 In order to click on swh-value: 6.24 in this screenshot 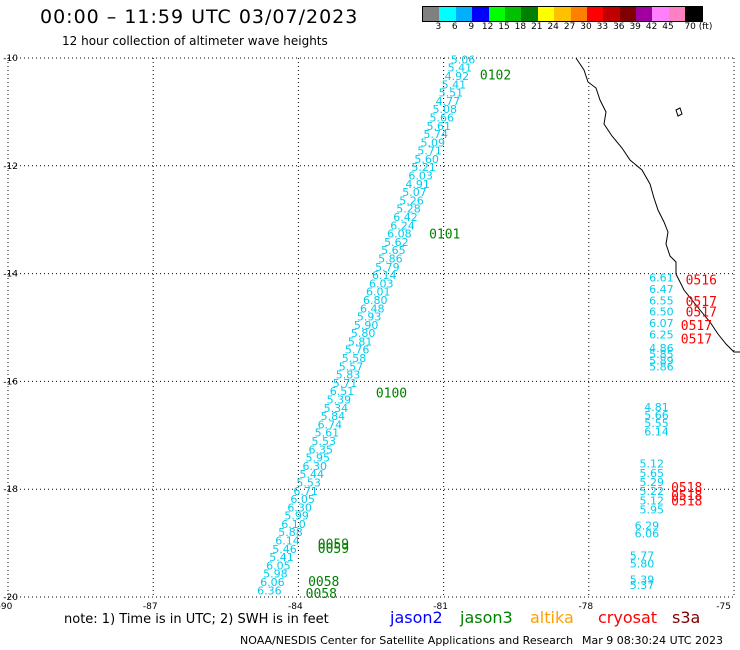, I will do `click(402, 225)`.